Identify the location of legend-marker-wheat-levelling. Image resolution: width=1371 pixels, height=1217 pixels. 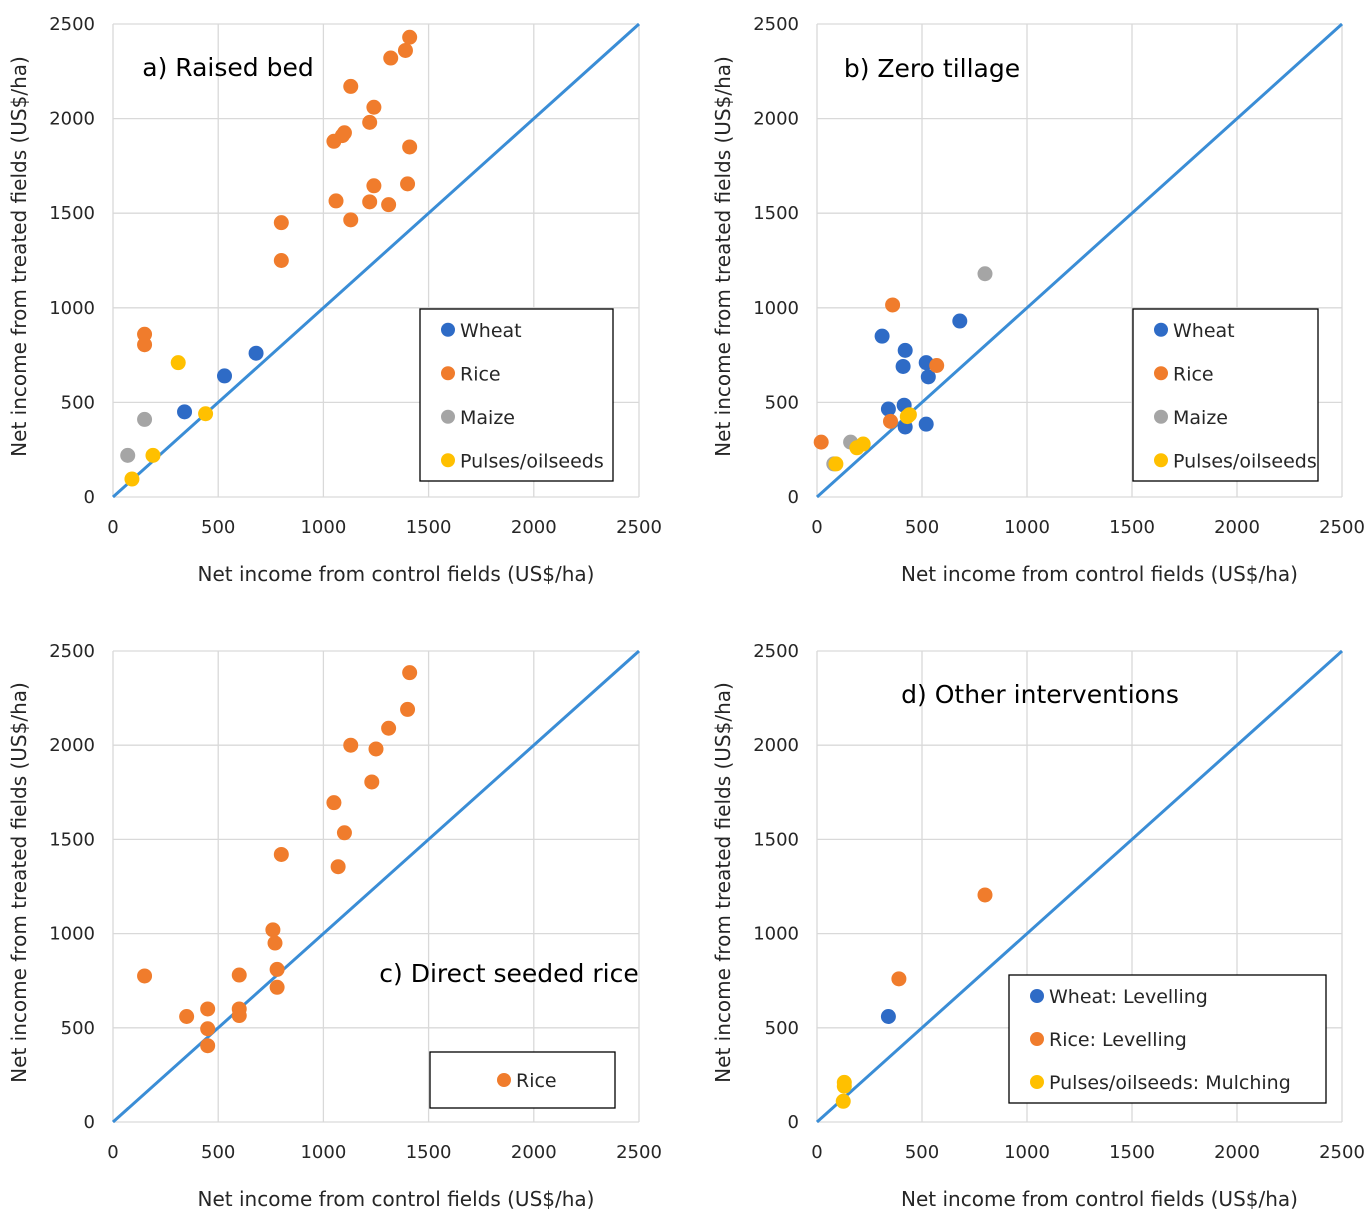
(1037, 996).